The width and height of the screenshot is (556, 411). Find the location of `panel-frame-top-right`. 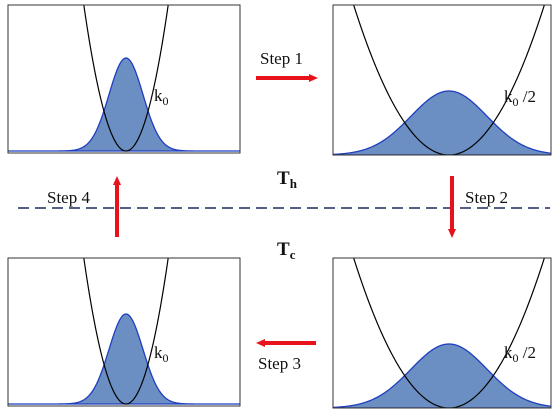

panel-frame-top-right is located at coordinates (442, 80).